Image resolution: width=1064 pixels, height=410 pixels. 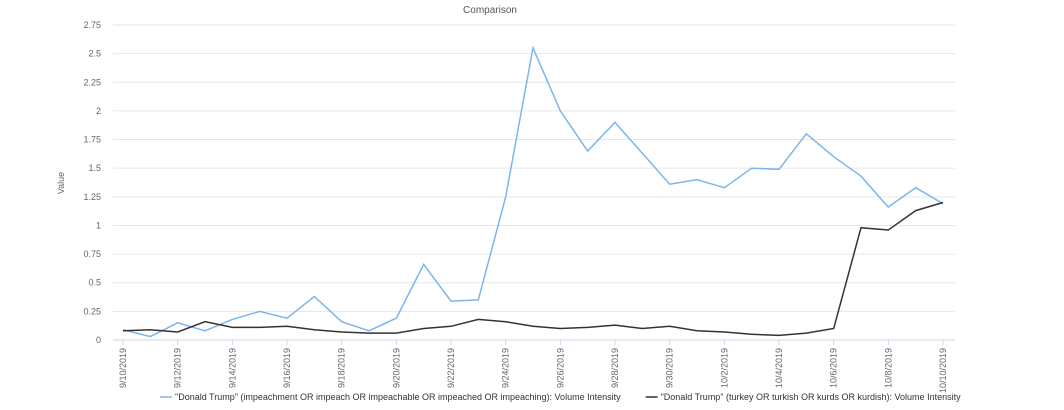 I want to click on x-tick-label: 9/10/2019, so click(x=123, y=368).